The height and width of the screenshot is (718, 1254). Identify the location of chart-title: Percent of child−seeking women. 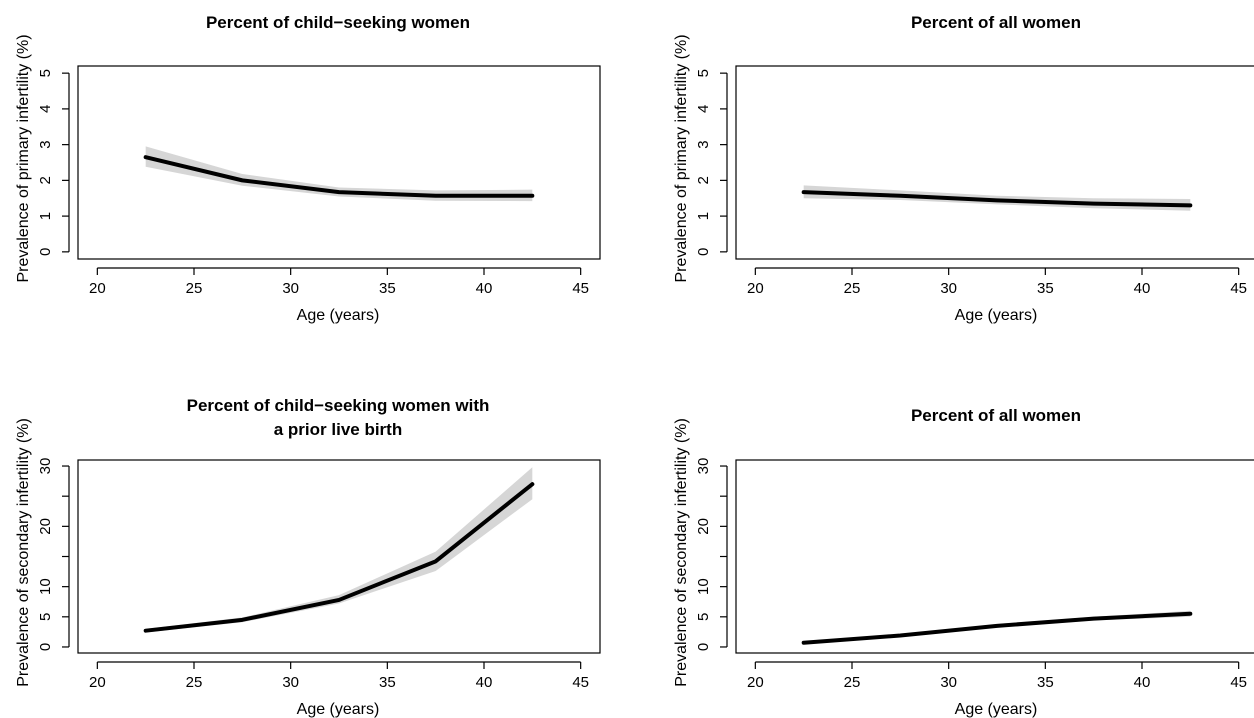
(338, 22).